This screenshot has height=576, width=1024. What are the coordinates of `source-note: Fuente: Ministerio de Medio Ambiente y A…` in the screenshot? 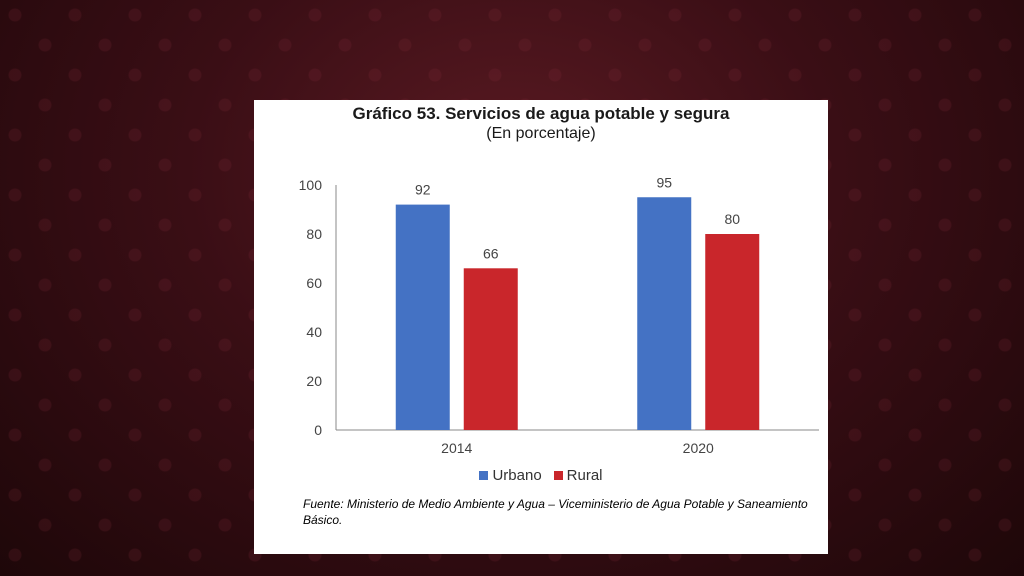 It's located at (555, 512).